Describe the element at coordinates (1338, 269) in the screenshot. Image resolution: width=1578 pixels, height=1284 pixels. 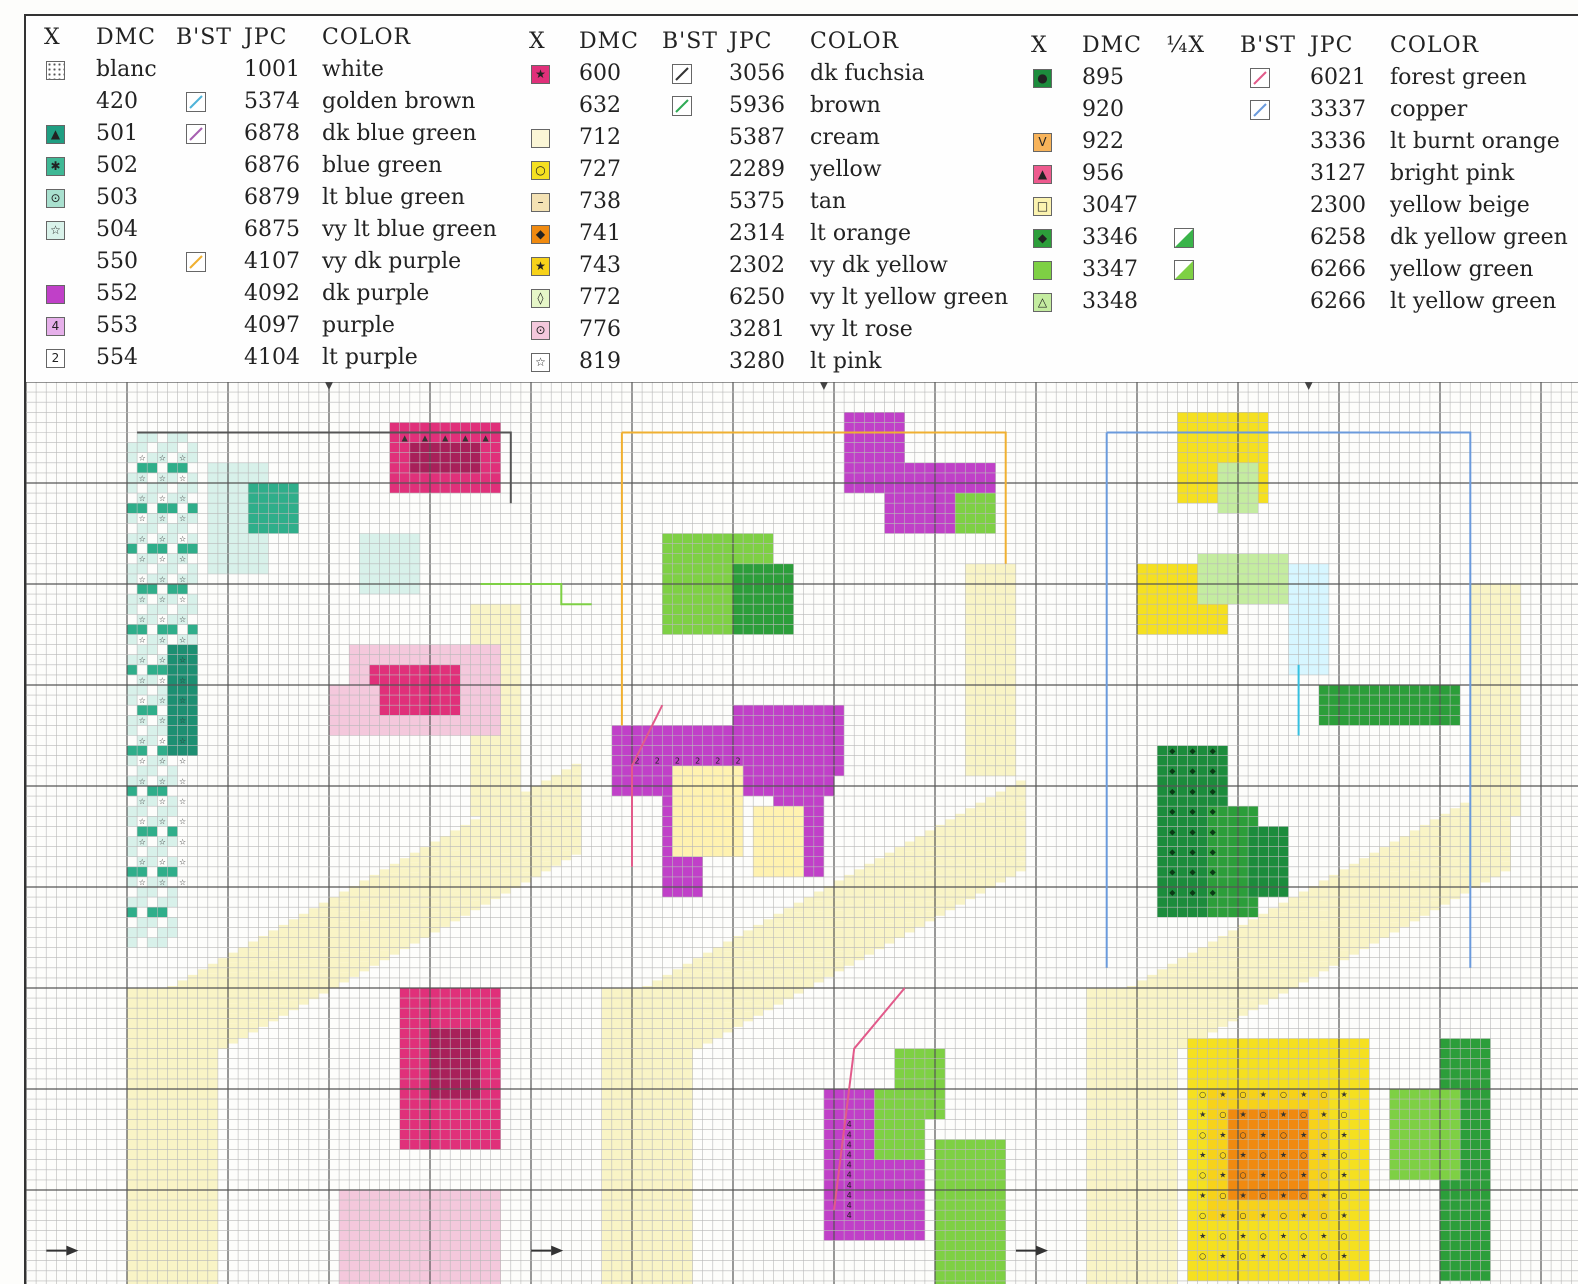
I see `jpc-number: 6266` at that location.